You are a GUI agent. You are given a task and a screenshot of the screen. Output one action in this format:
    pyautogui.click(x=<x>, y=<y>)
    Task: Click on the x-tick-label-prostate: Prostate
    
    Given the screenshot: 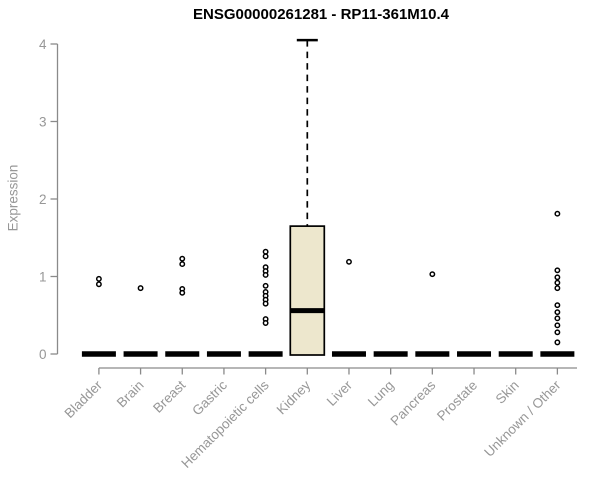 What is the action you would take?
    pyautogui.click(x=457, y=401)
    